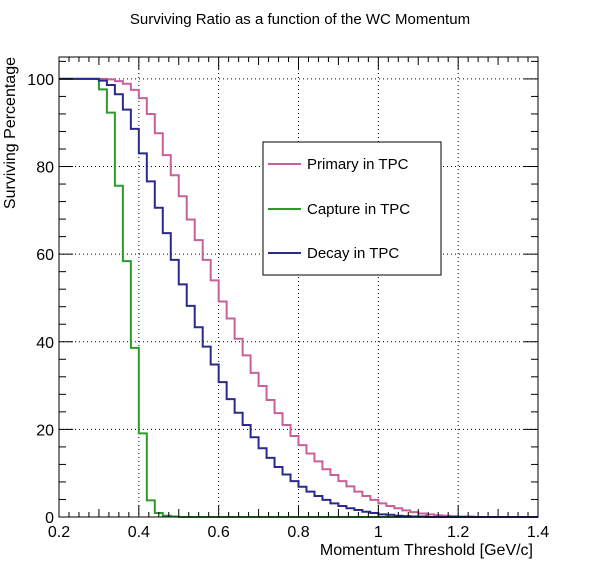 Image resolution: width=598 pixels, height=575 pixels. Describe the element at coordinates (10, 133) in the screenshot. I see `y-axis-title: Surviving Percentage` at that location.